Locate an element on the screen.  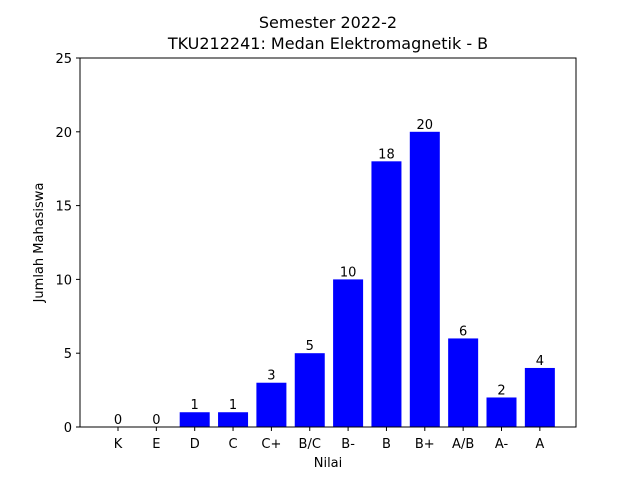
bar-D is located at coordinates (194, 419).